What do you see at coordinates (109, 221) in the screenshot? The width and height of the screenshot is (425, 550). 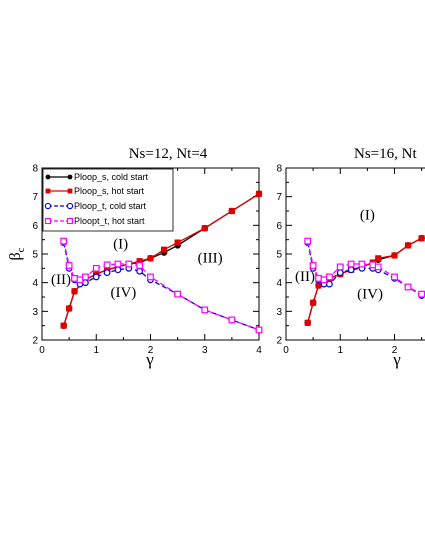 I see `legend-label: Ploopt_t, hot start` at bounding box center [109, 221].